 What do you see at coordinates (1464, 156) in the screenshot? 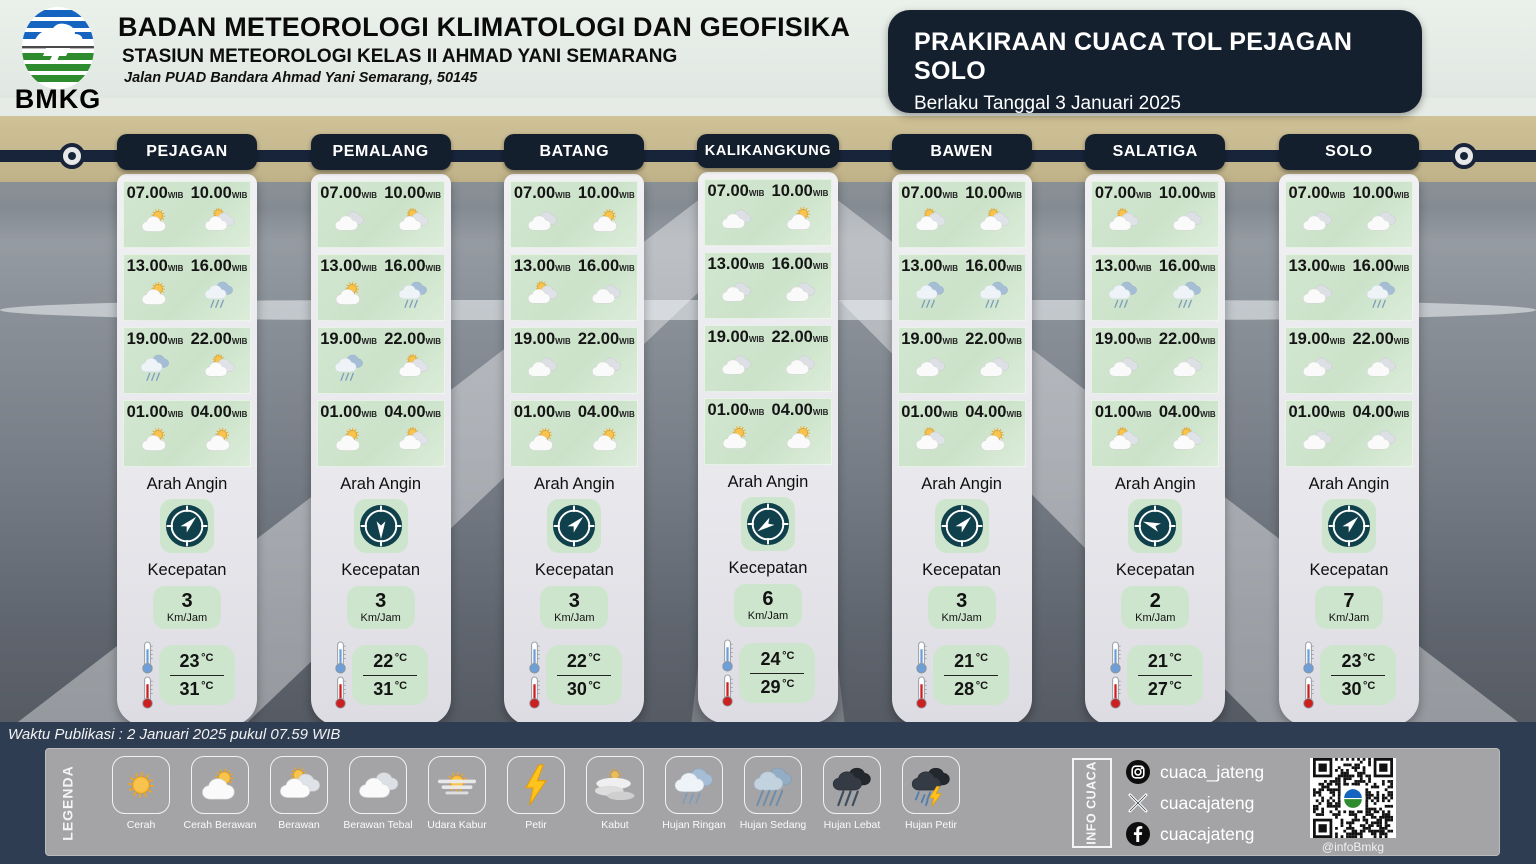
I see `timeline-end-marker` at bounding box center [1464, 156].